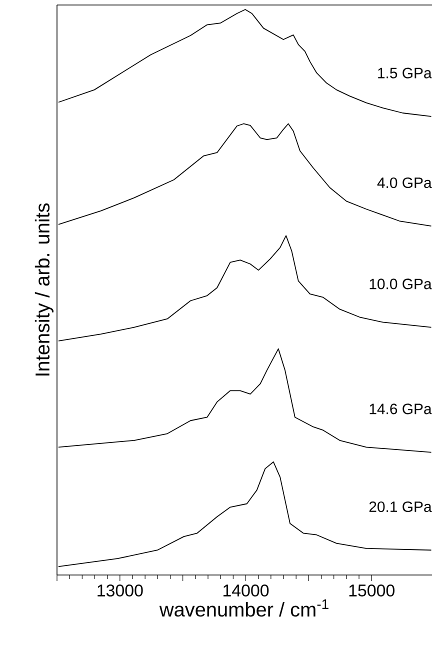  Describe the element at coordinates (44, 289) in the screenshot. I see `y-axis-title: Intensity / arb. units` at that location.